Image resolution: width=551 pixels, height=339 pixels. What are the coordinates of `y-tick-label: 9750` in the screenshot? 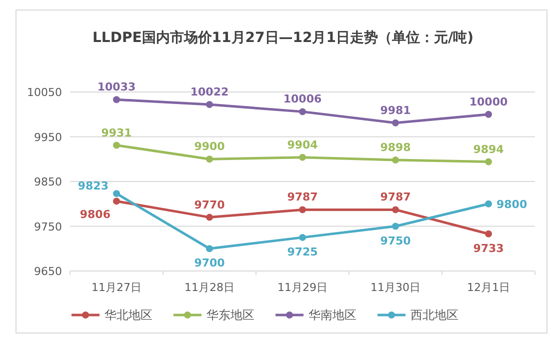 It's located at (48, 227).